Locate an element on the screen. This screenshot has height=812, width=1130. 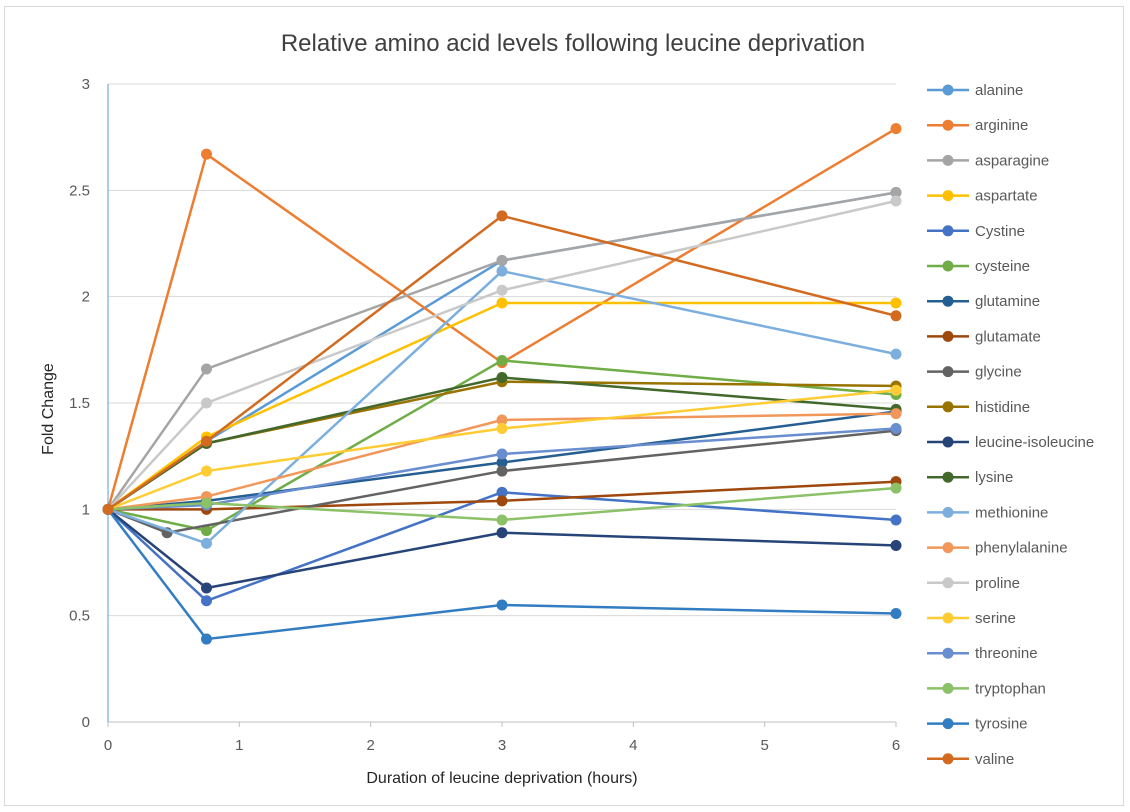
legend-item: methionine is located at coordinates (987, 512).